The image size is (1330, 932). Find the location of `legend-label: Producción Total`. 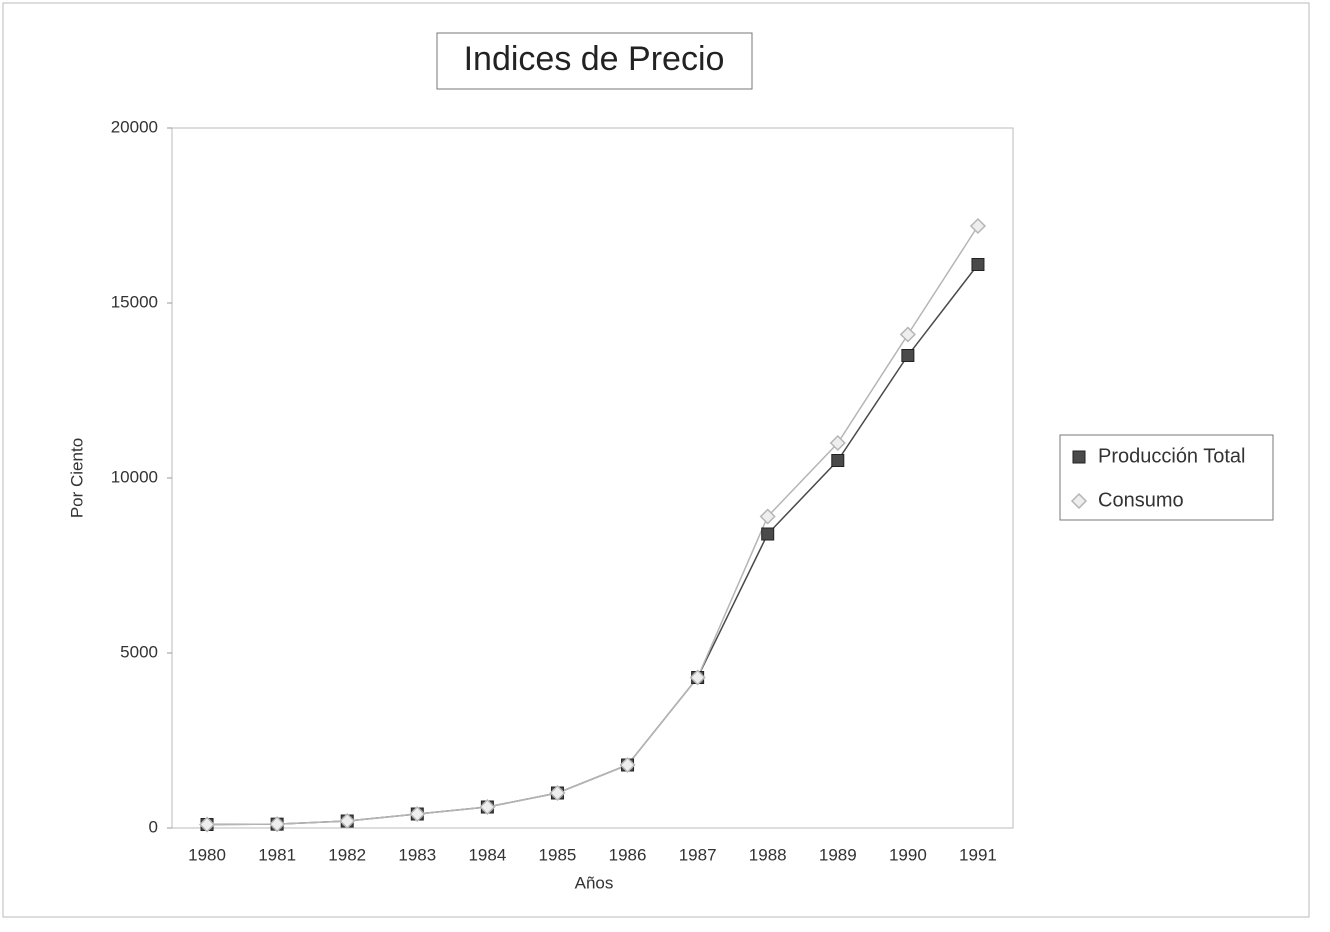

legend-label: Producción Total is located at coordinates (1172, 456).